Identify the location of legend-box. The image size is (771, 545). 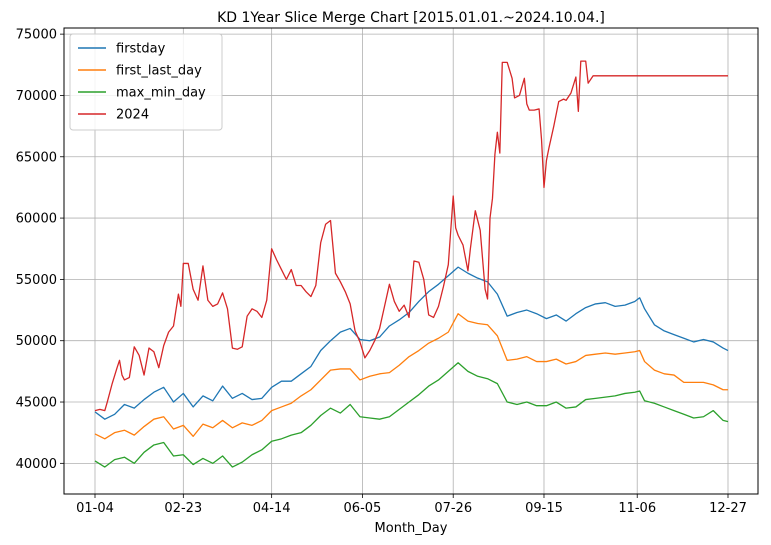
(146, 82).